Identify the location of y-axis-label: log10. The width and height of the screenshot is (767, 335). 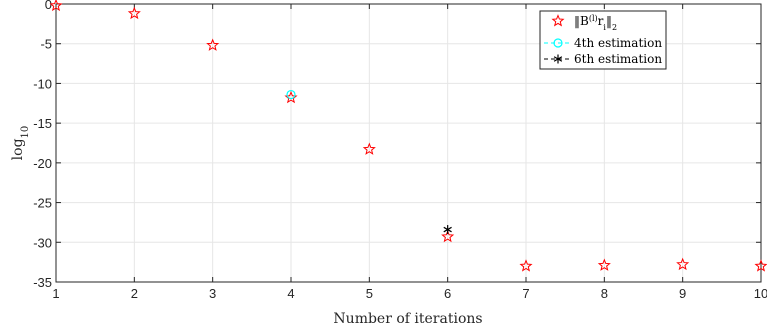
(20, 143).